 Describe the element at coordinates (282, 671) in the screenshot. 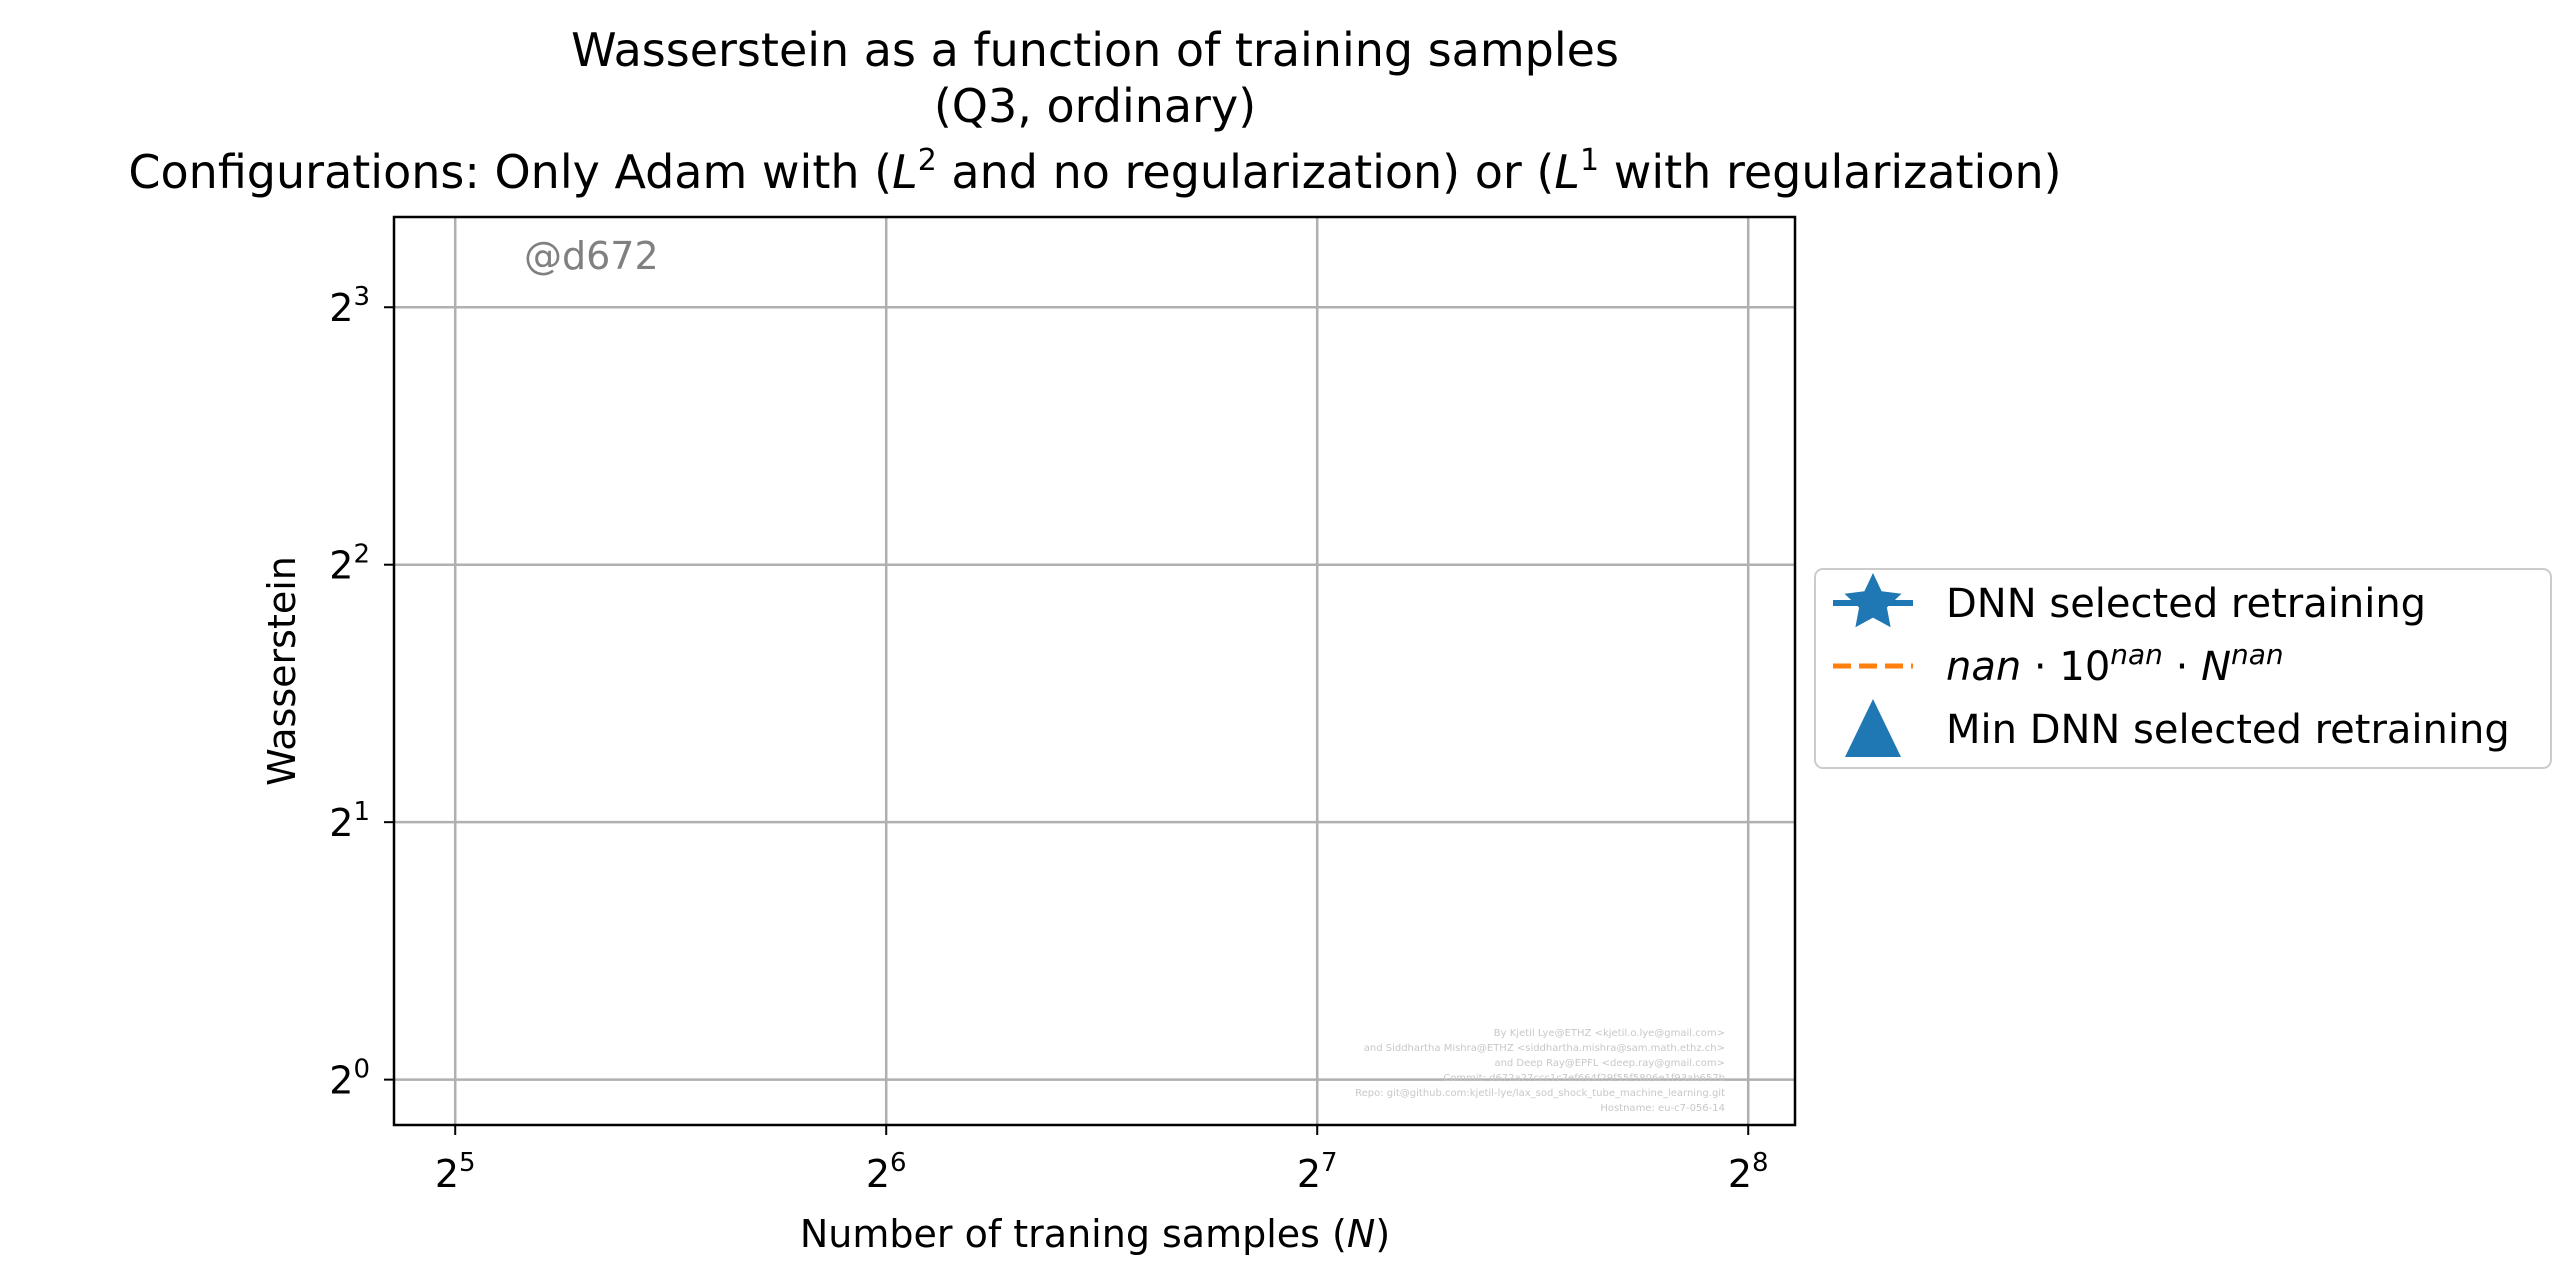

I see `y-axis-label: Wasserstein` at that location.